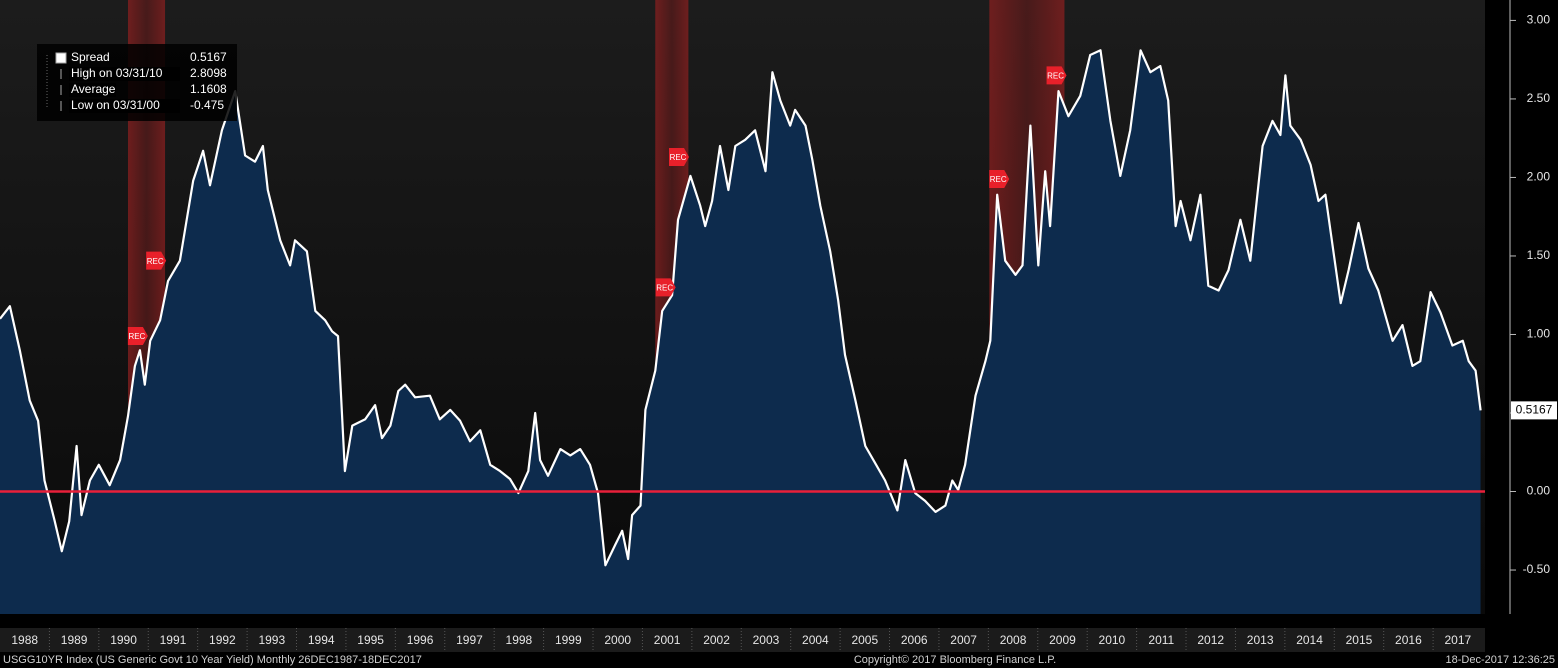 The width and height of the screenshot is (1558, 668). I want to click on x-tick-label: 2011, so click(1161, 640).